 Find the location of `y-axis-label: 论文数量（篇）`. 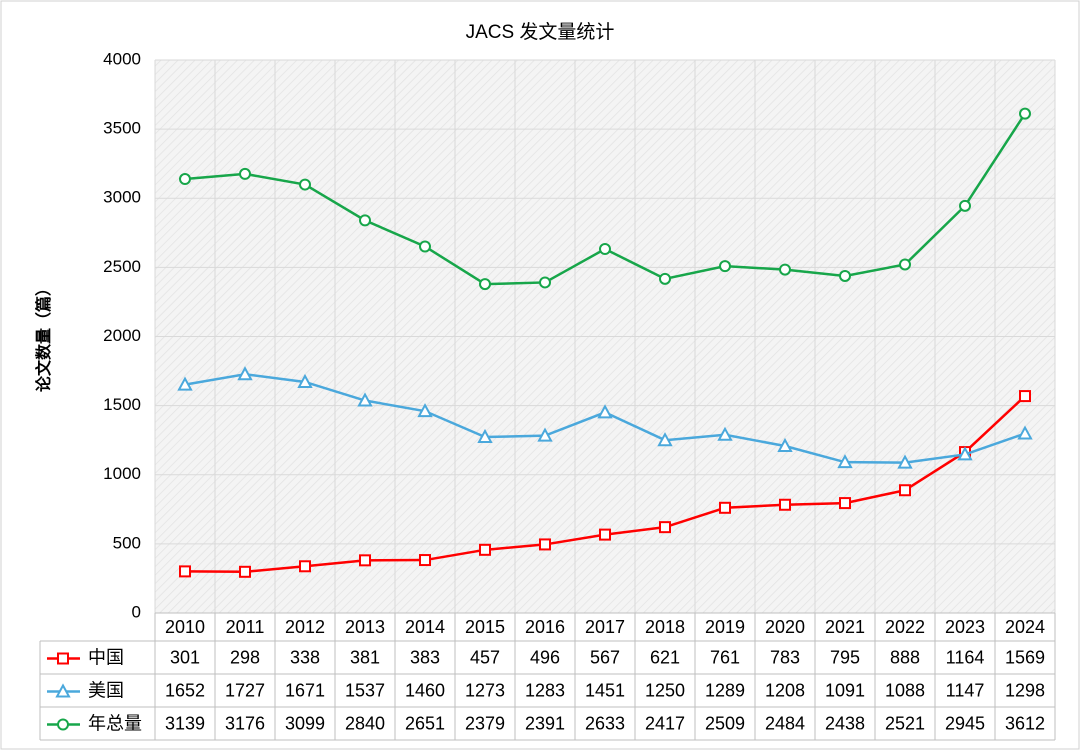

y-axis-label: 论文数量（篇） is located at coordinates (43, 336).